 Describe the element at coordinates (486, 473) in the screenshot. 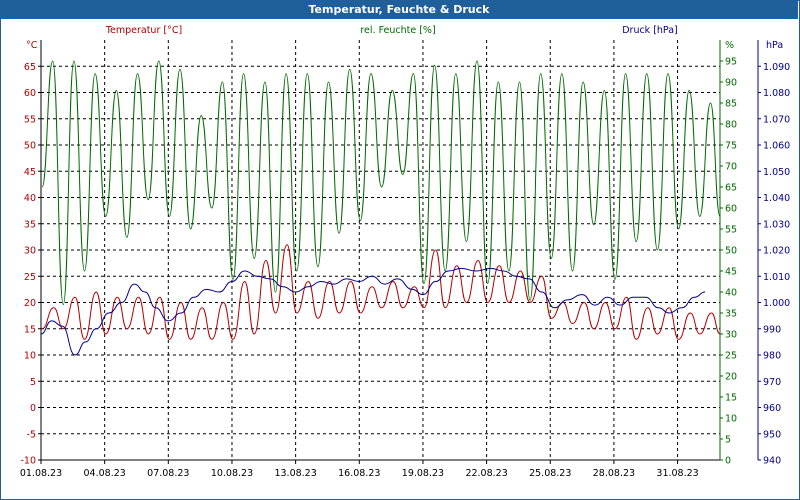

I see `date-tick-label: 22.08.23` at that location.